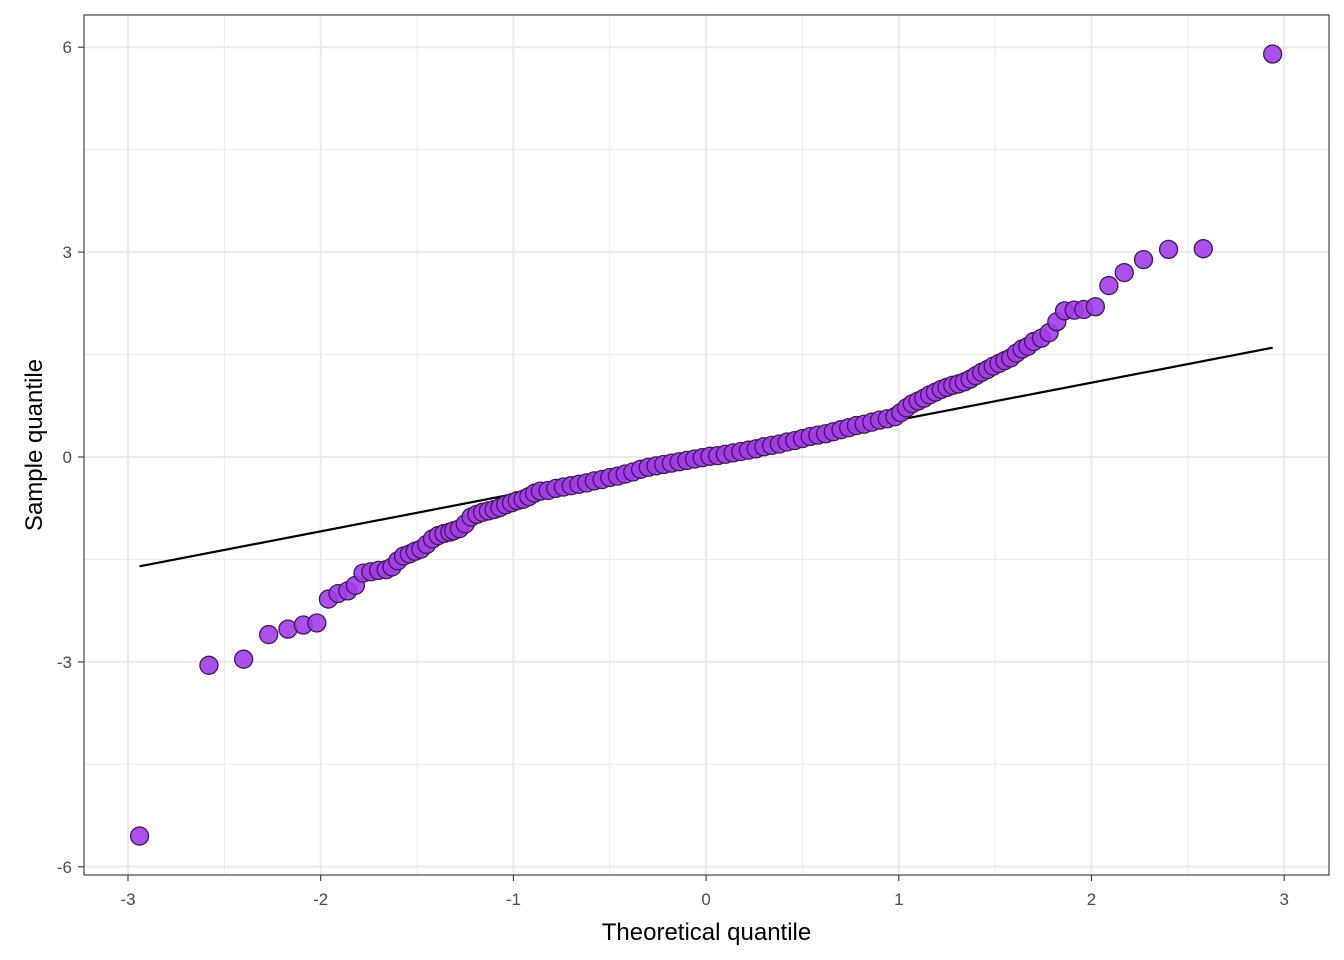 This screenshot has width=1344, height=960. Describe the element at coordinates (1091, 899) in the screenshot. I see `x-tick-label: 2` at that location.